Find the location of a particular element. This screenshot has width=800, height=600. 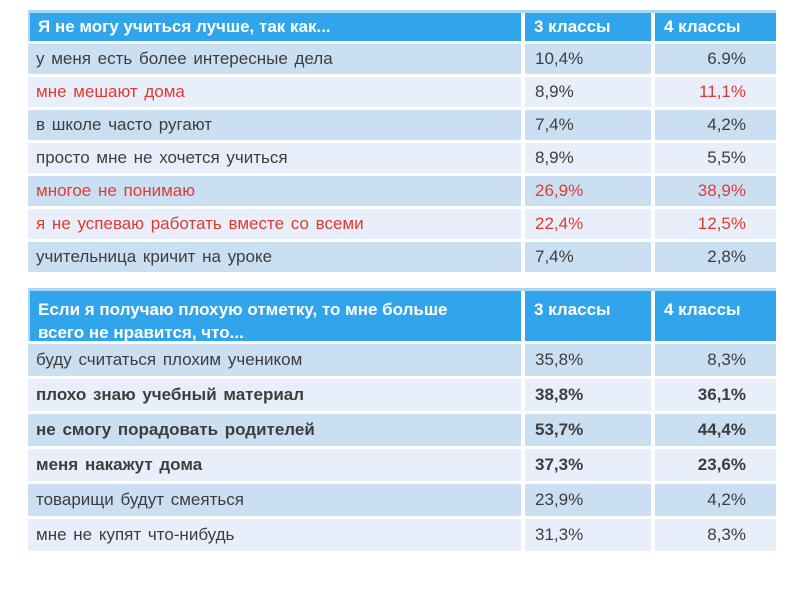

row-value-v3: 35,8% is located at coordinates (588, 360).